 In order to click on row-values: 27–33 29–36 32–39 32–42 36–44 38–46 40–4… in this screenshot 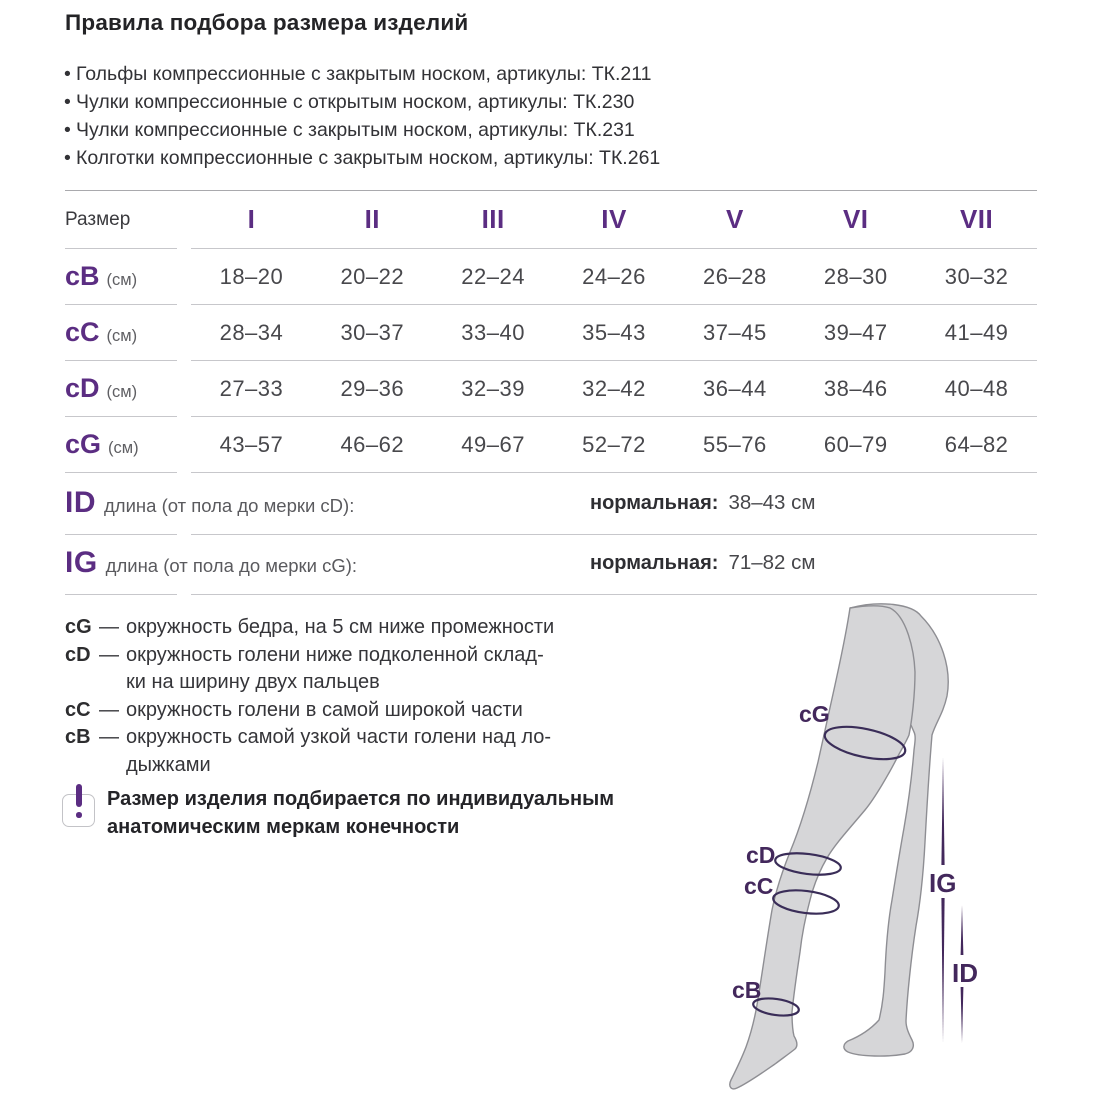, I will do `click(614, 389)`.